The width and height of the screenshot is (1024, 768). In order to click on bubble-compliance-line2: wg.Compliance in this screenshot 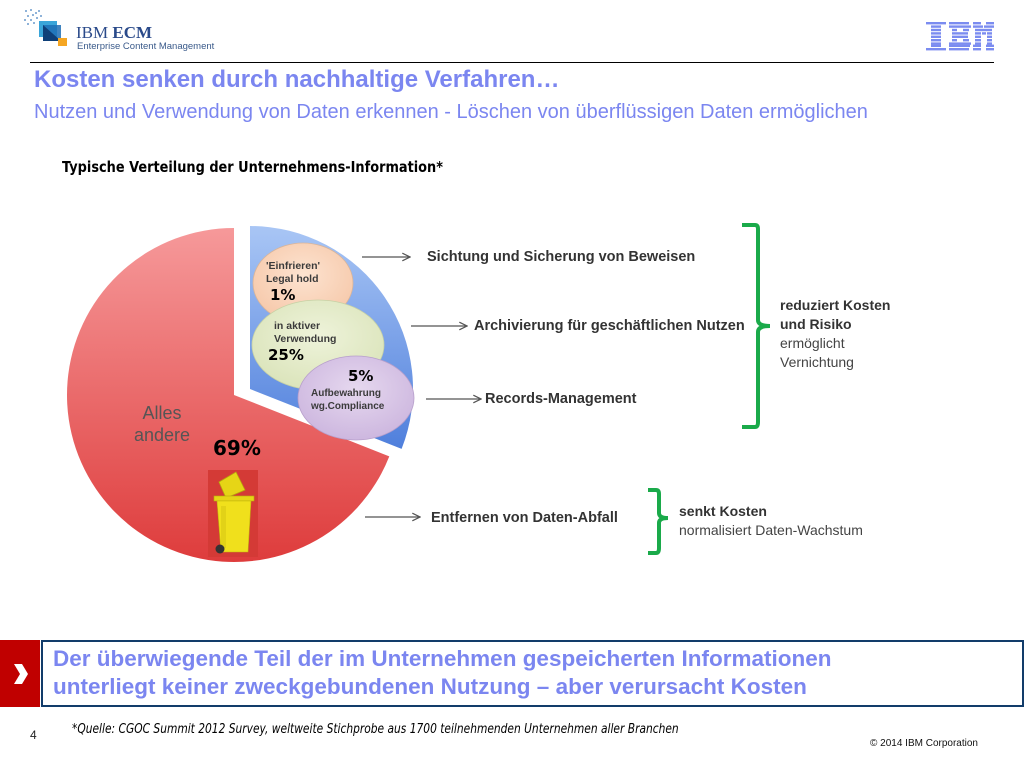, I will do `click(348, 406)`.